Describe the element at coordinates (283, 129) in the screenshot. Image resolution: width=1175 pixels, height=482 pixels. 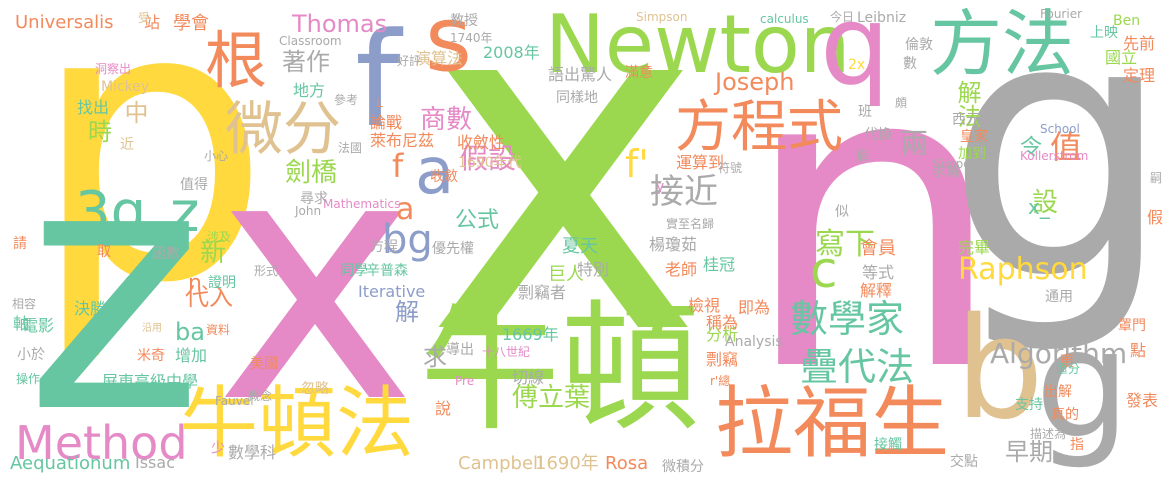
I see `word-18-cjk: 微分` at that location.